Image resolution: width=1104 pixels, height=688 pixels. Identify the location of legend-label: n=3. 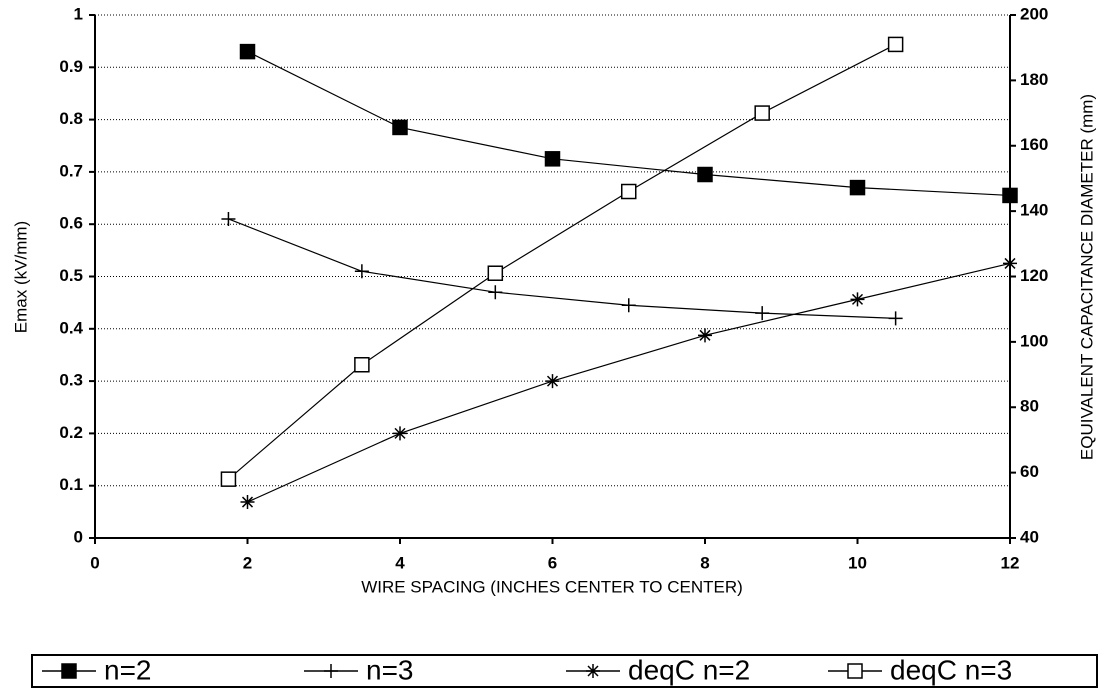
(390, 669).